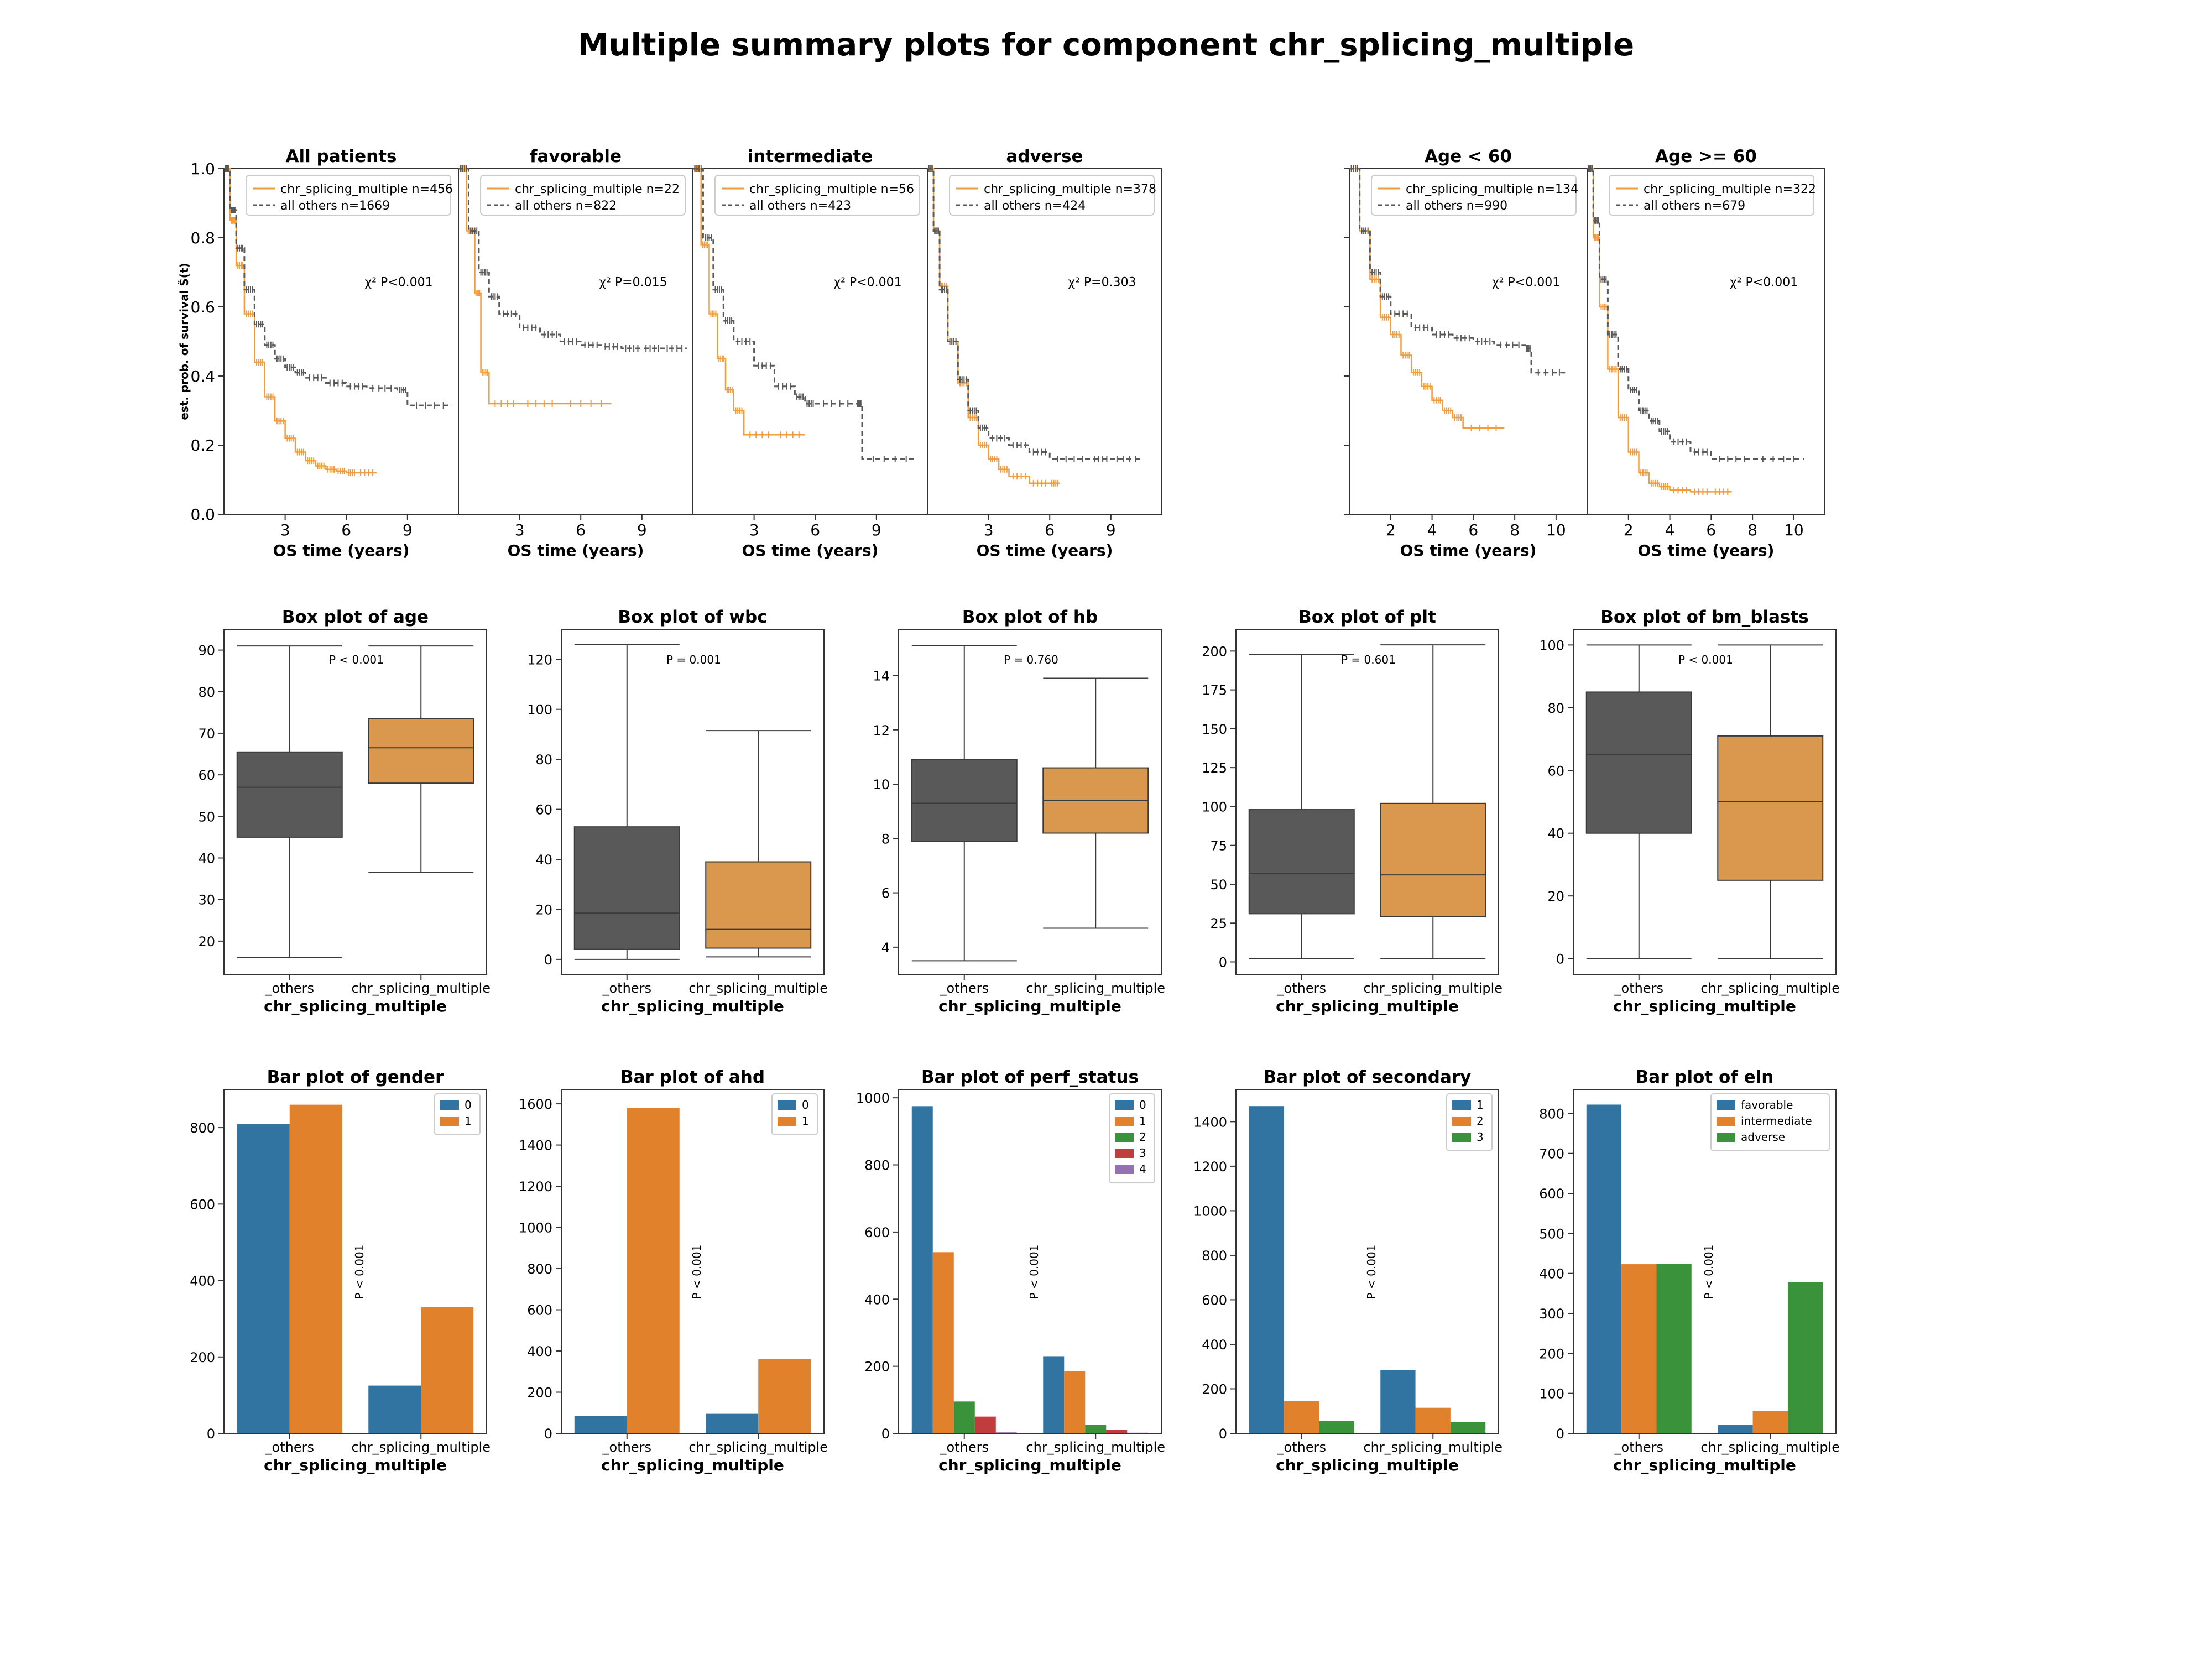 This screenshot has width=2212, height=1659. What do you see at coordinates (1706, 156) in the screenshot?
I see `km-title: Age >= 60` at bounding box center [1706, 156].